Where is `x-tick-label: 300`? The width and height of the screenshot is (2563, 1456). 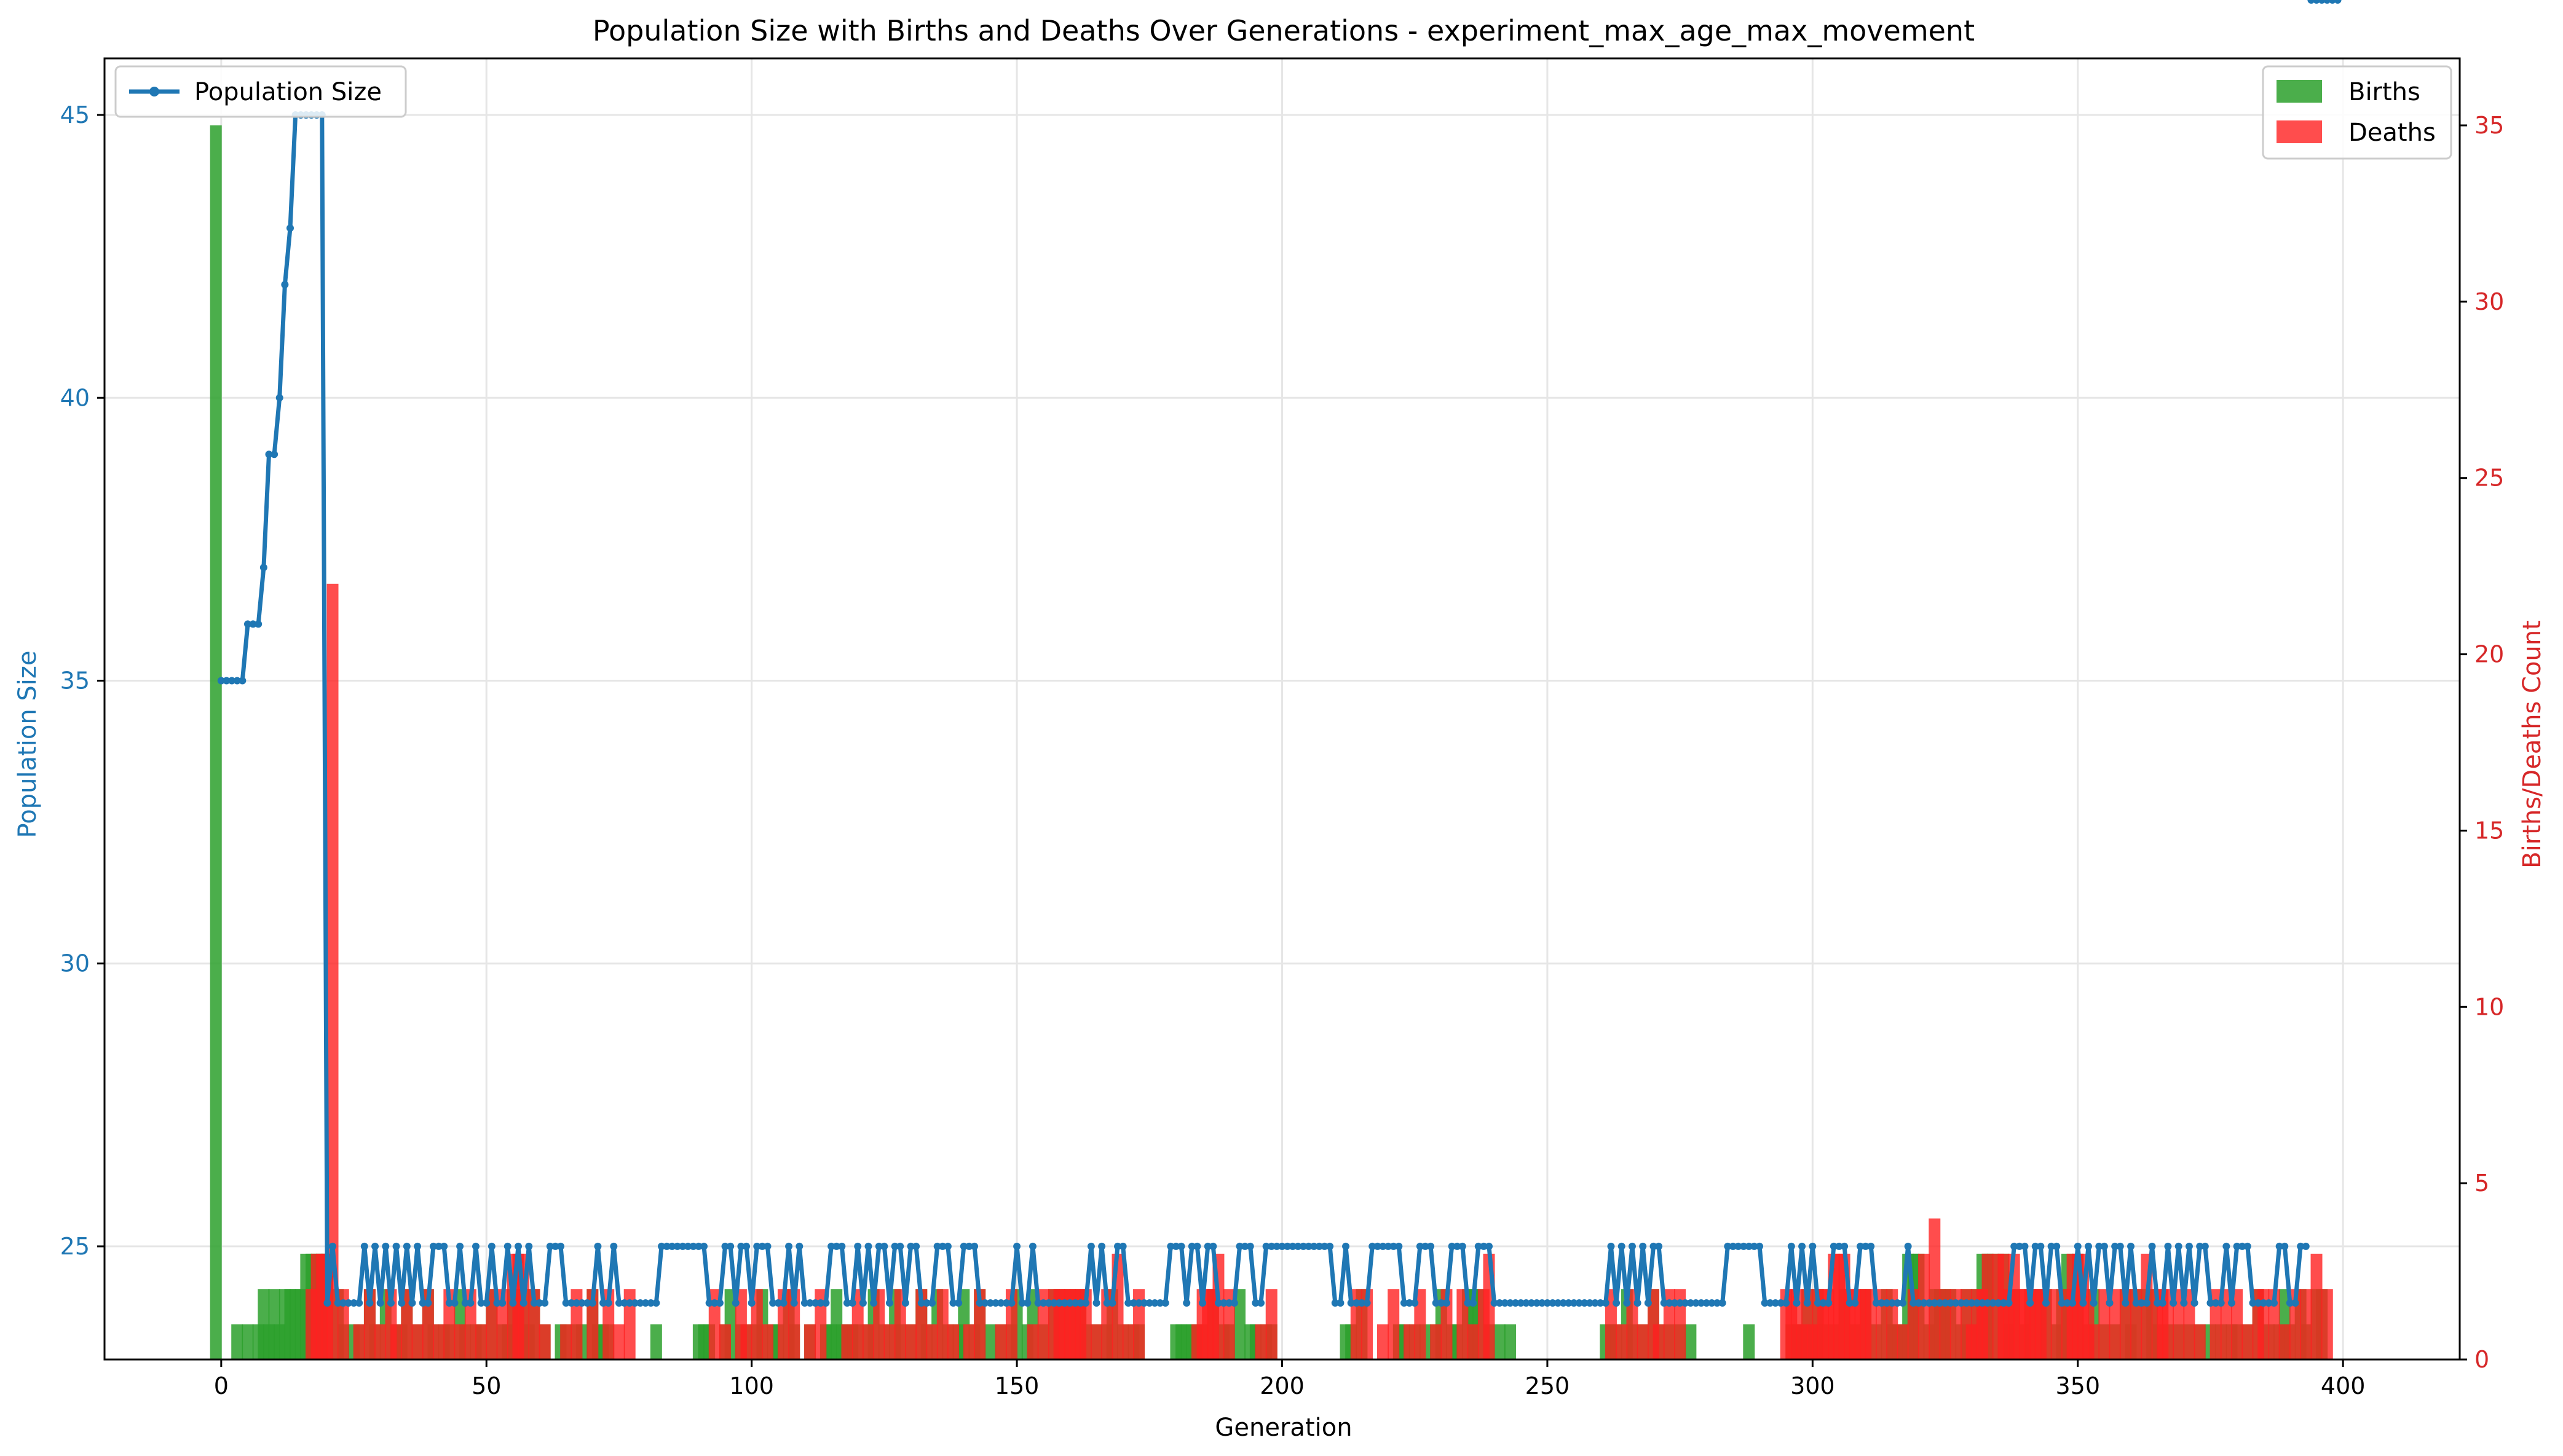
x-tick-label: 300 is located at coordinates (1813, 1385).